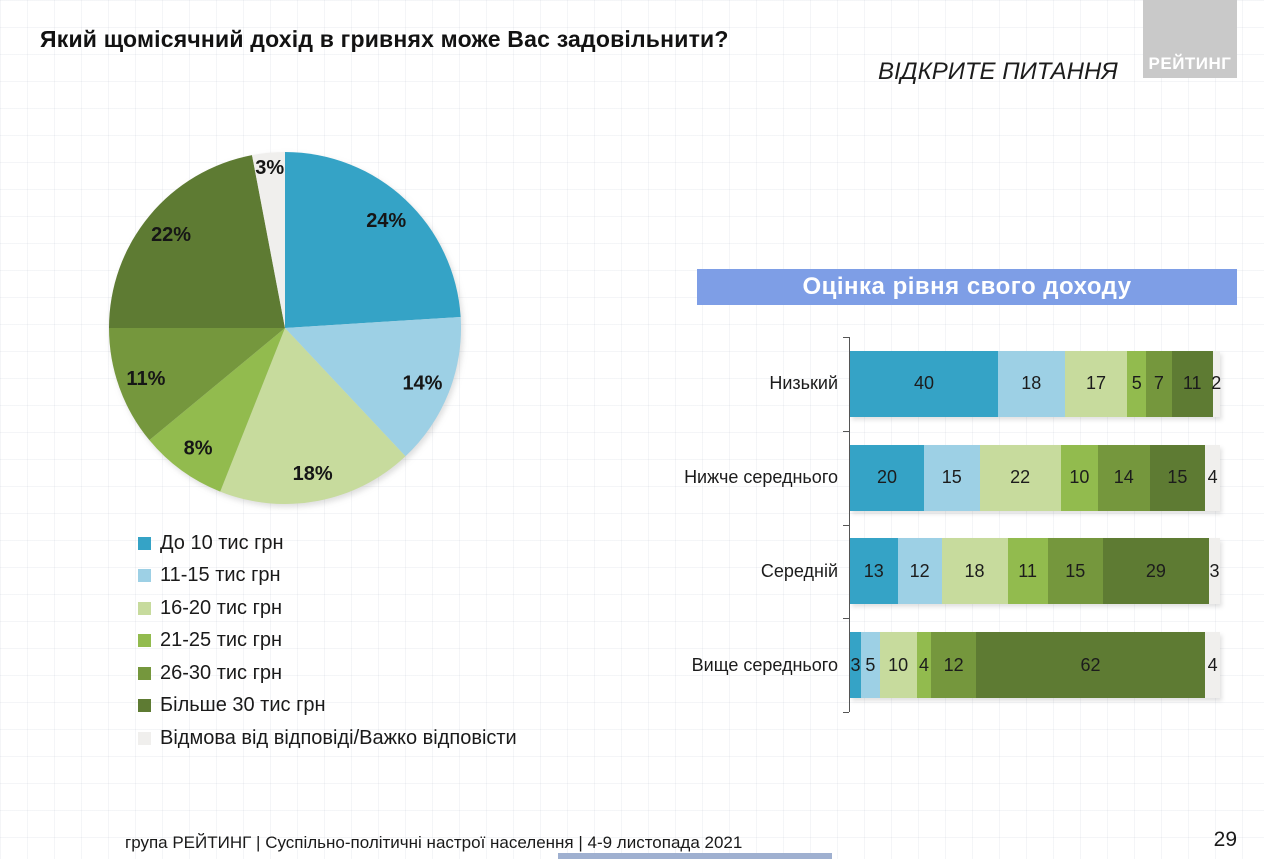 The height and width of the screenshot is (859, 1264). Describe the element at coordinates (386, 221) in the screenshot. I see `pie-value-label: 24%` at that location.